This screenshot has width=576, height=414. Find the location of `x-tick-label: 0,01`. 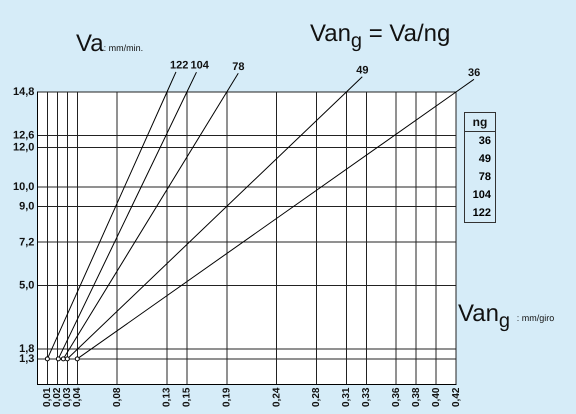

x-tick-label: 0,01 is located at coordinates (48, 397).